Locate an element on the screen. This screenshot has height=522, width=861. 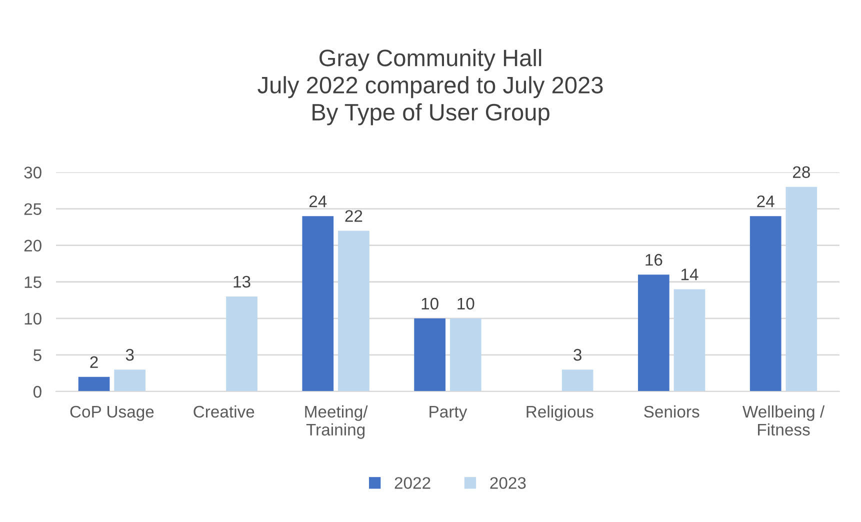
data-label: 13 is located at coordinates (242, 282).